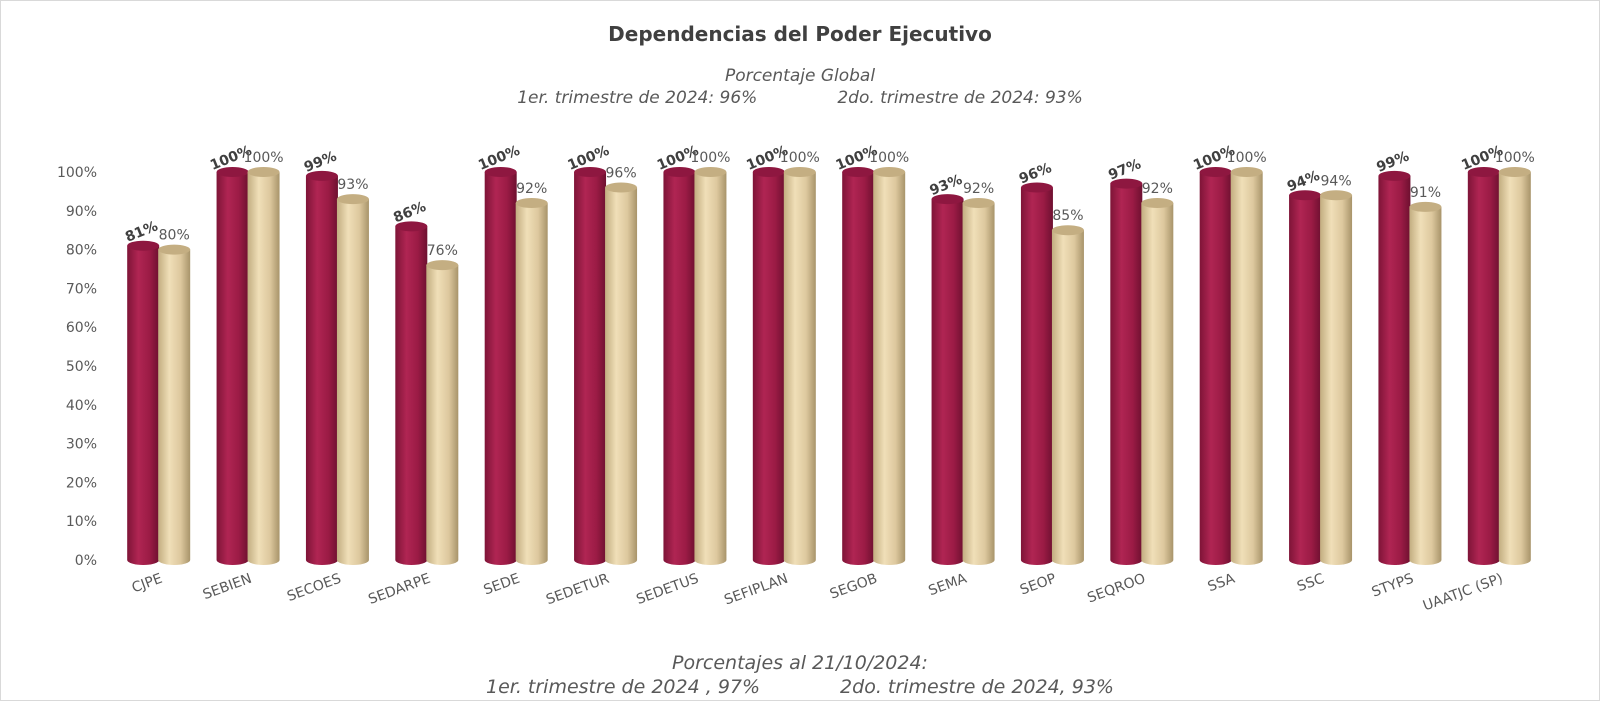 The height and width of the screenshot is (701, 1600). I want to click on bar-q1-secoes, so click(321, 367).